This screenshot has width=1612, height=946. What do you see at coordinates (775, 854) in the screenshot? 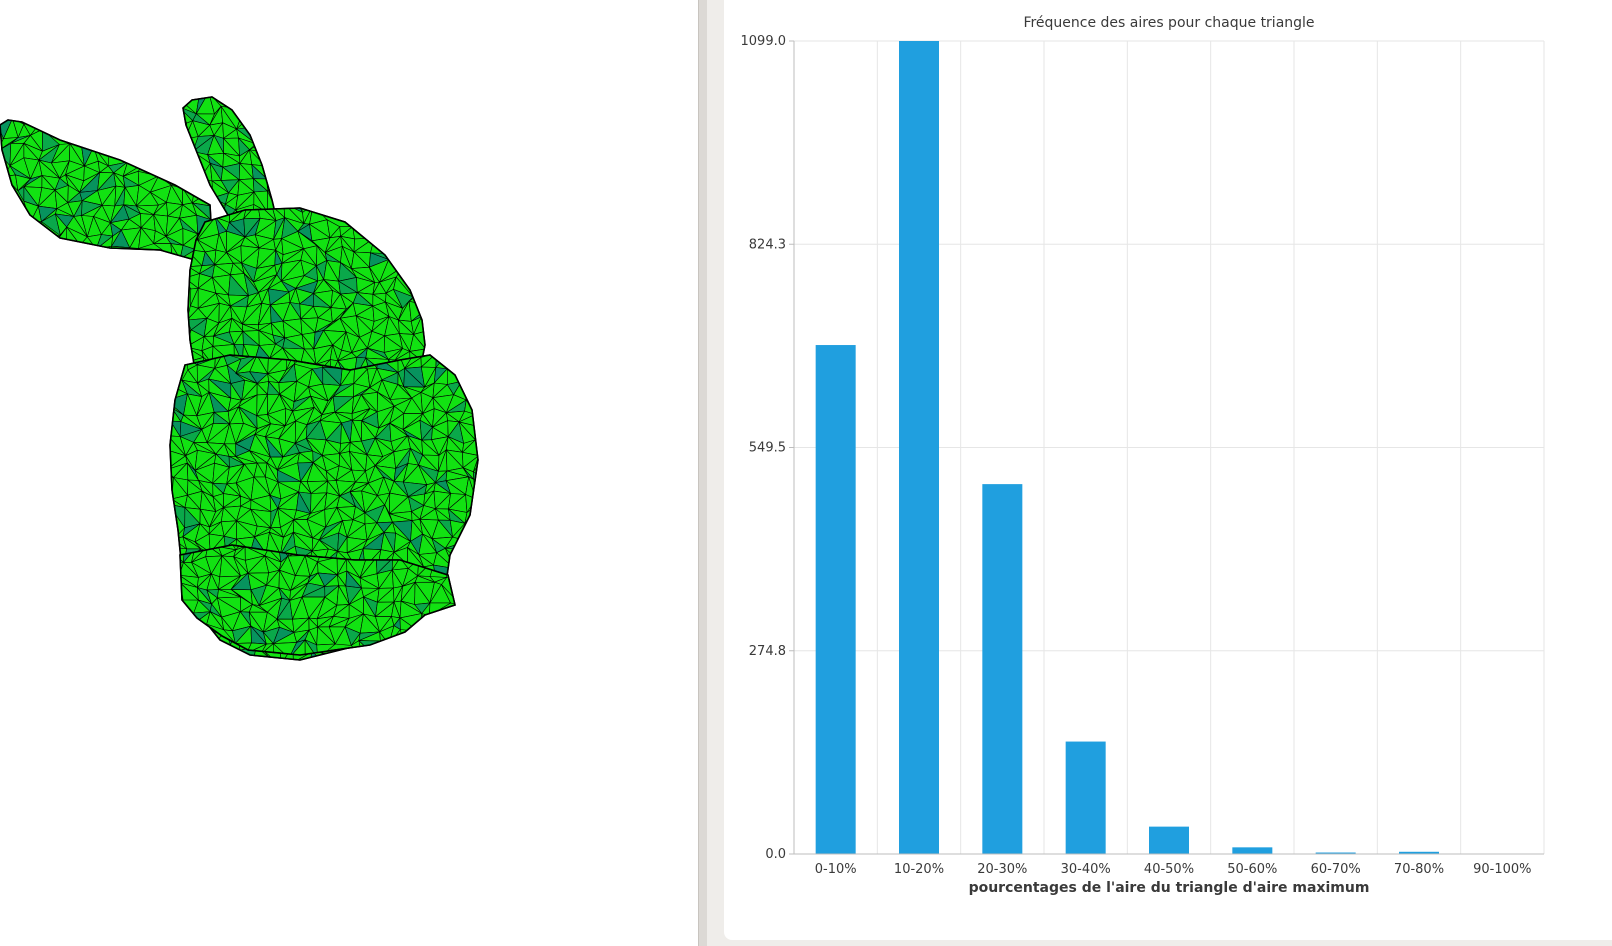
I see `y-tick-label: 0.0` at bounding box center [775, 854].